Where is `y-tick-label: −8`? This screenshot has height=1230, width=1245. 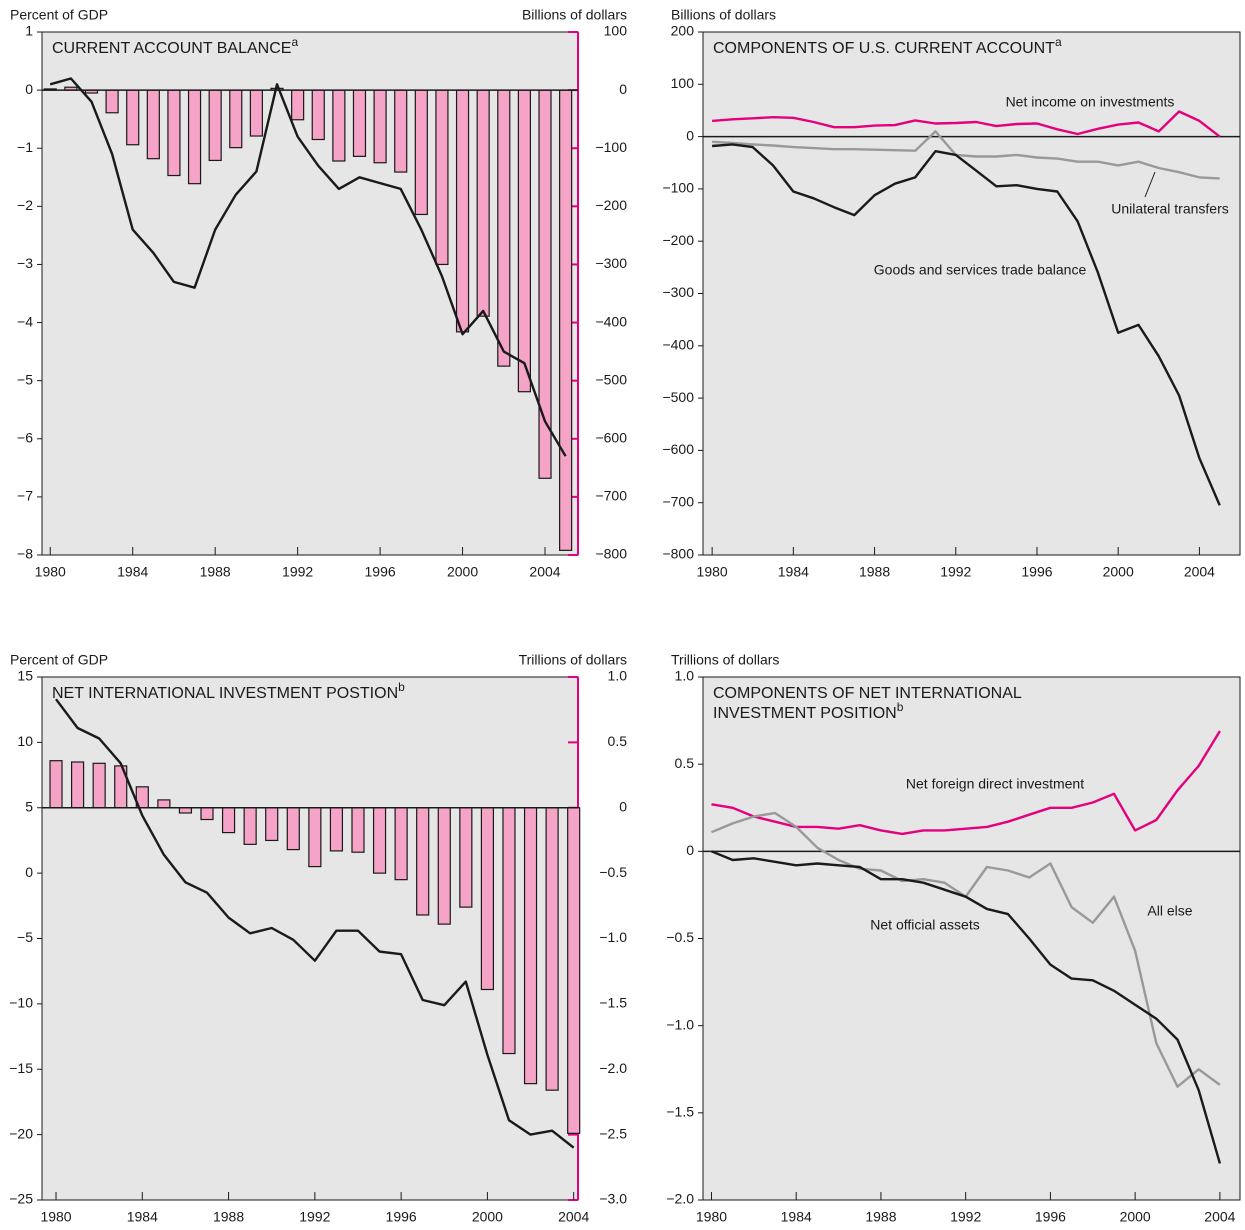
y-tick-label: −8 is located at coordinates (25, 554).